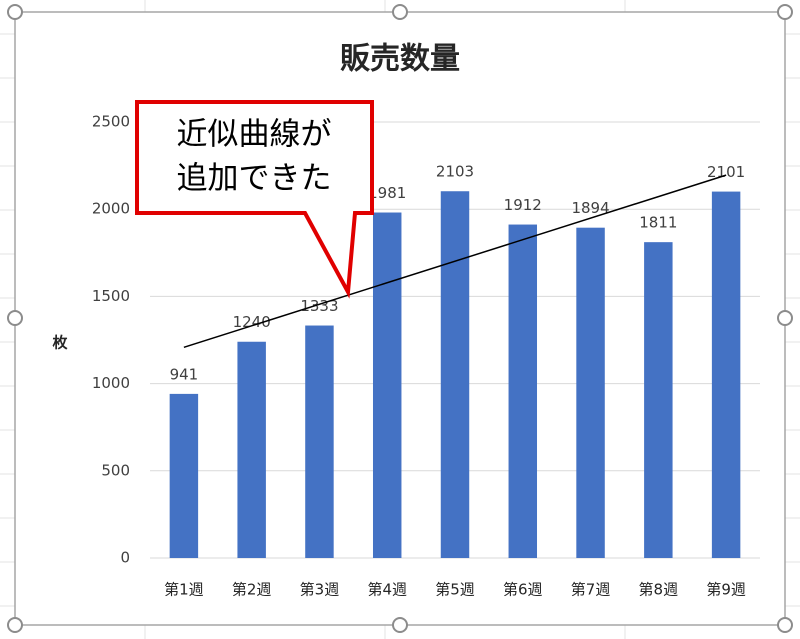 The width and height of the screenshot is (800, 639). What do you see at coordinates (254, 179) in the screenshot?
I see `callout-text: 追加できた` at bounding box center [254, 179].